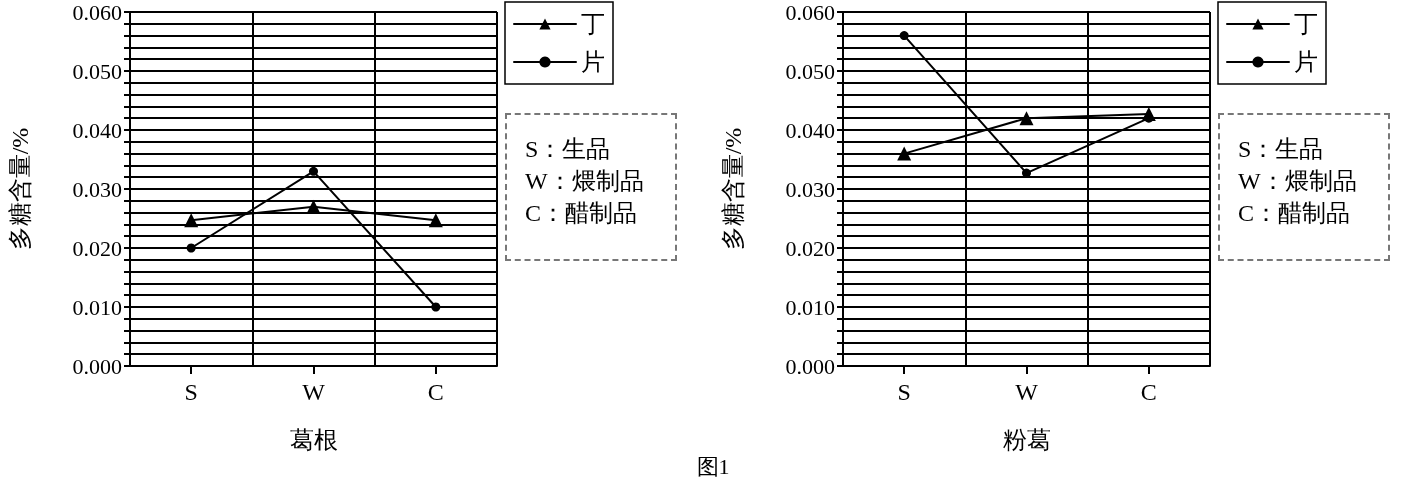  What do you see at coordinates (1026, 440) in the screenshot?
I see `x-axis-title: 粉葛` at bounding box center [1026, 440].